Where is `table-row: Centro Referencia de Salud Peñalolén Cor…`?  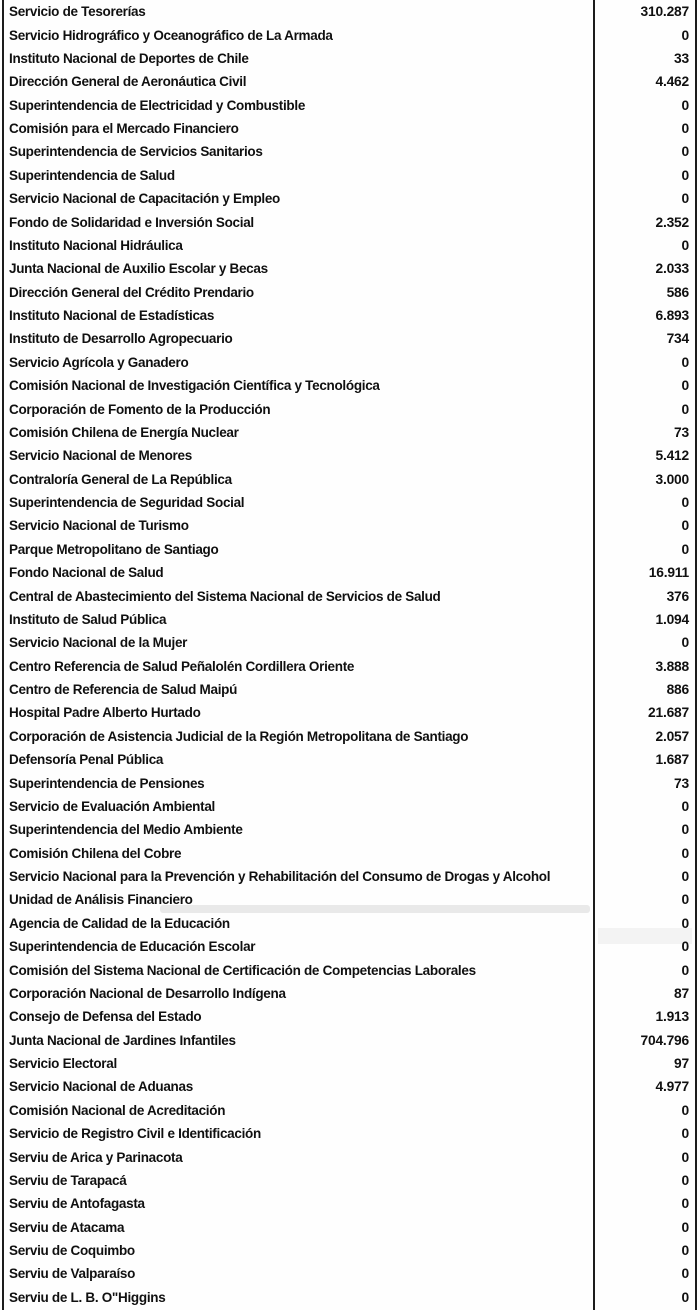
table-row: Centro Referencia de Salud Peñalolén Cor… is located at coordinates (350, 666).